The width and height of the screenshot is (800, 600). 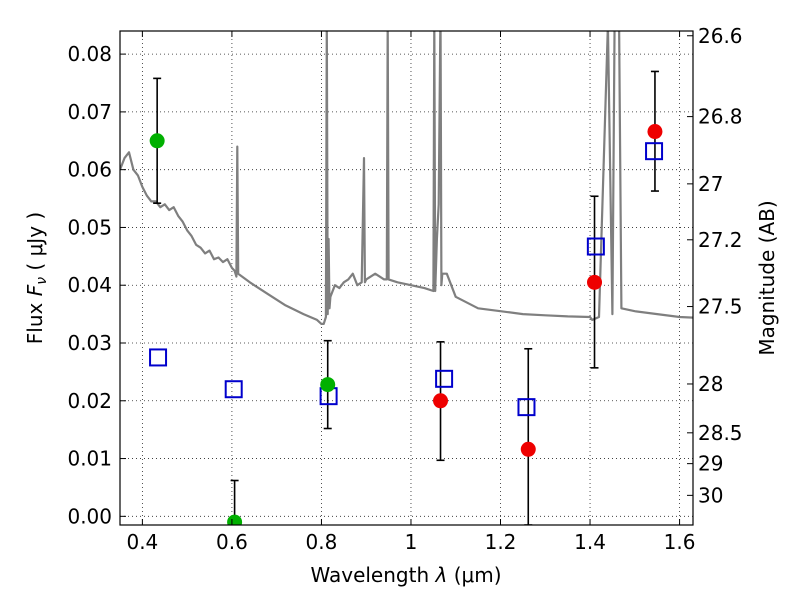 I want to click on y-axis-label: Flux Fν ( μJy ), so click(x=37, y=278).